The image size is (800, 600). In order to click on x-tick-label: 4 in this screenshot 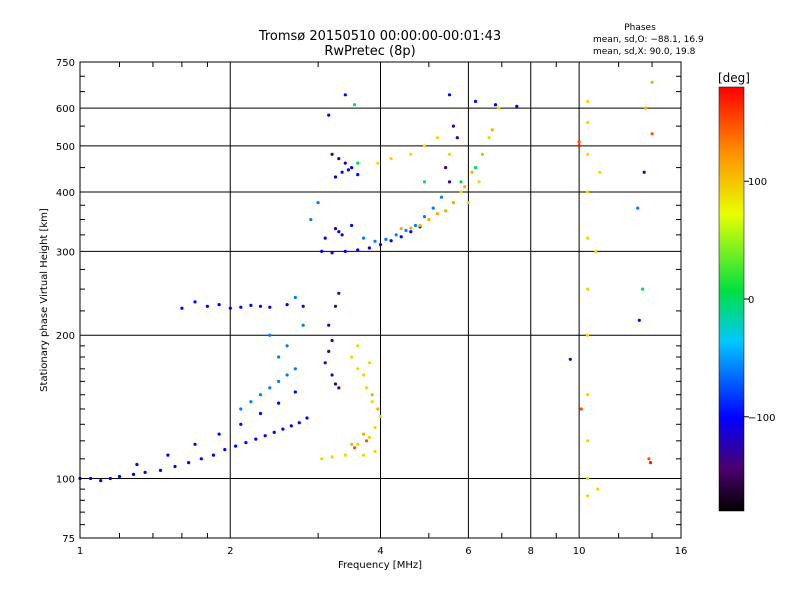, I will do `click(380, 551)`.